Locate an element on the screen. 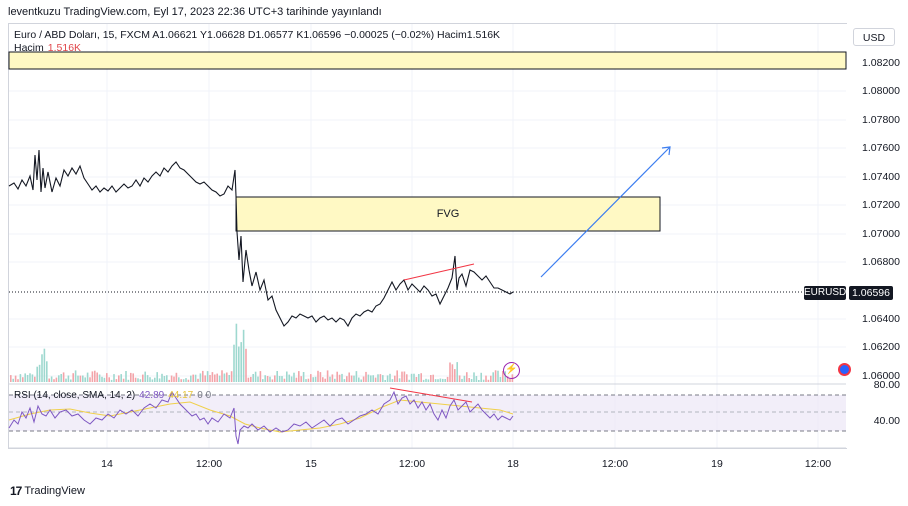 The height and width of the screenshot is (506, 908). price-tick: 1.06000 is located at coordinates (881, 376).